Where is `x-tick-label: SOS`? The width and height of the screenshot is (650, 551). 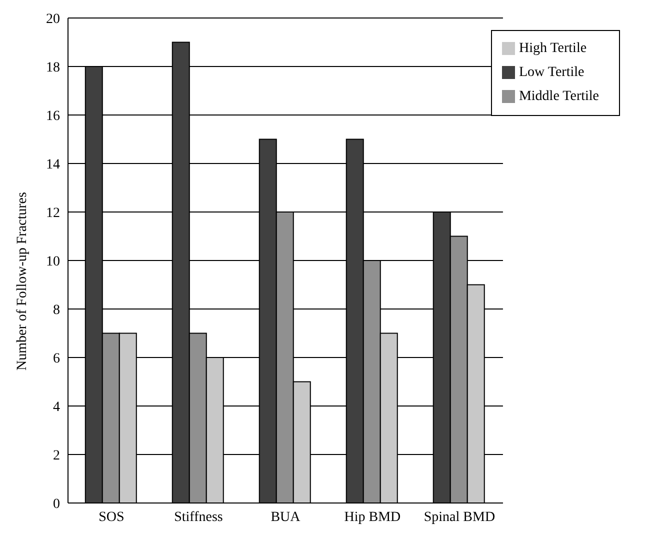 x-tick-label: SOS is located at coordinates (111, 517).